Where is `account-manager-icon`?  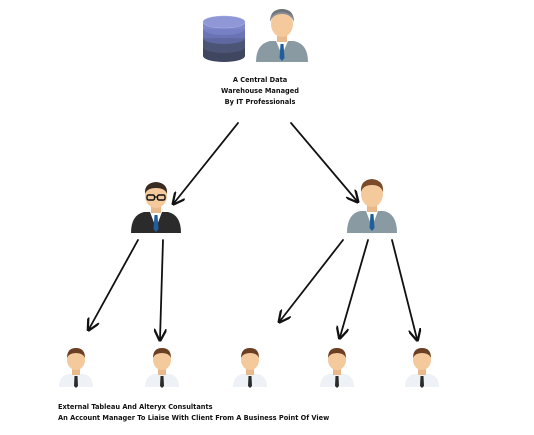 account-manager-icon is located at coordinates (372, 206).